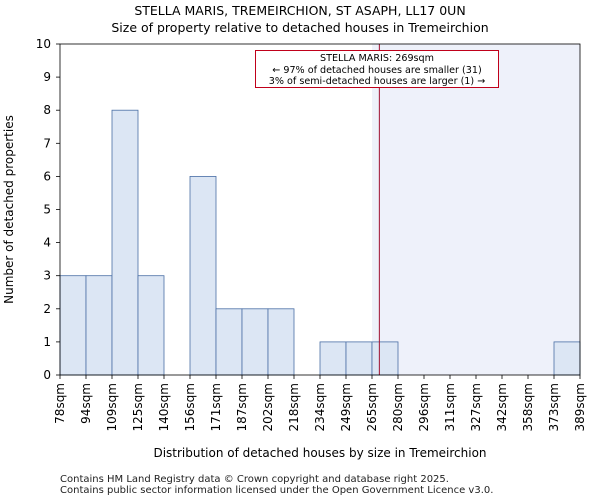 The width and height of the screenshot is (600, 500). What do you see at coordinates (47, 143) in the screenshot?
I see `y-tick-label: 7` at bounding box center [47, 143].